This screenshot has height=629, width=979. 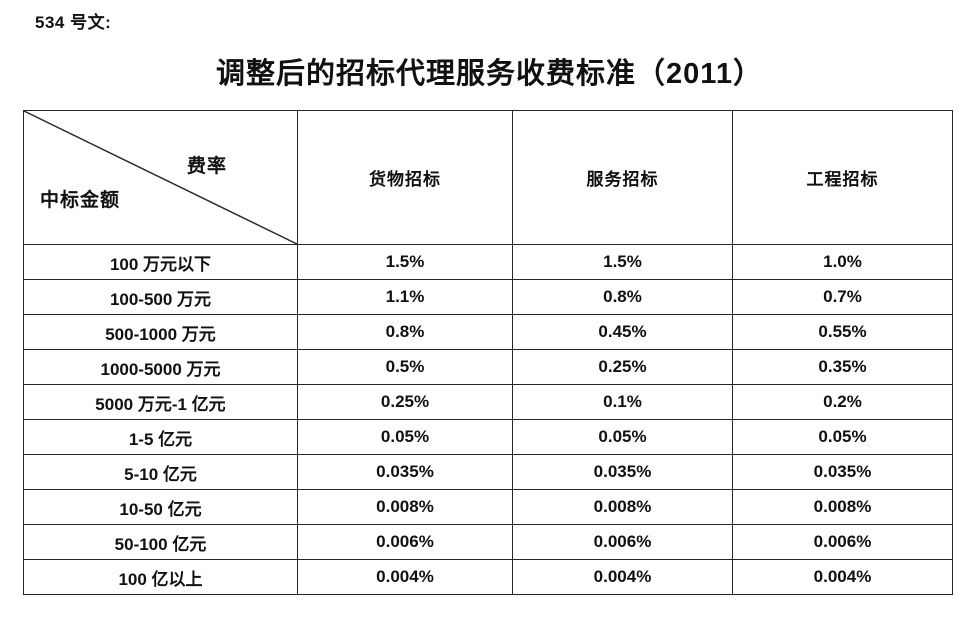 I want to click on rate-value-cell: 0.2%, so click(x=842, y=402).